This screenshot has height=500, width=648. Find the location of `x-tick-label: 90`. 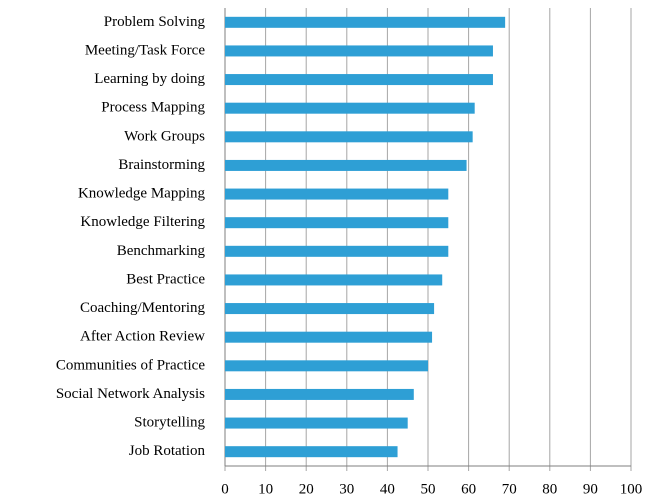

x-tick-label: 90 is located at coordinates (590, 489).